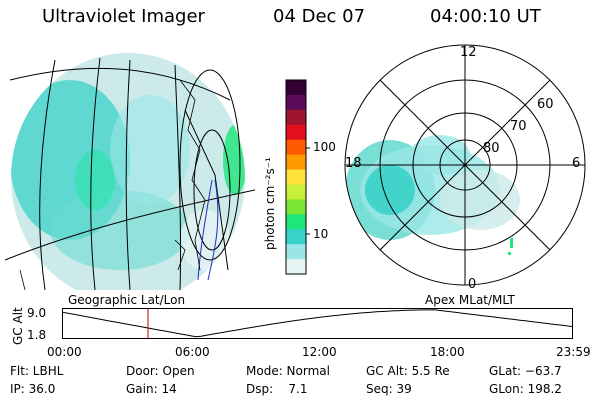 The width and height of the screenshot is (600, 400). What do you see at coordinates (389, 389) in the screenshot?
I see `info-seq: Seq: 39` at bounding box center [389, 389].